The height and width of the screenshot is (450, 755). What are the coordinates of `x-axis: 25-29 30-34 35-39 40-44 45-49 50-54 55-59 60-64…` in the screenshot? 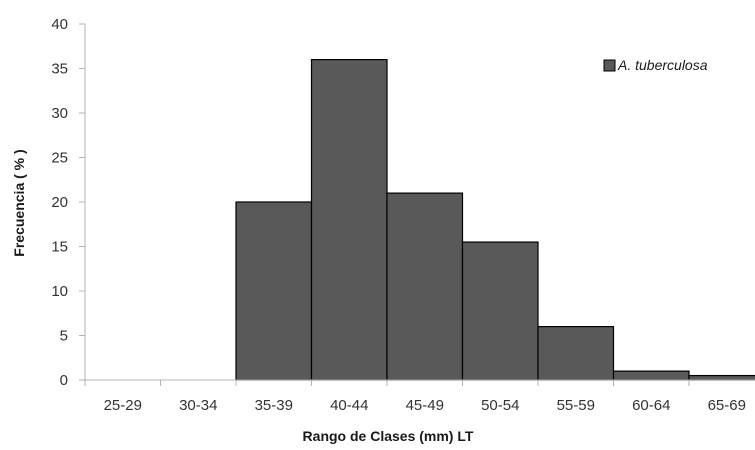 It's located at (419, 396).